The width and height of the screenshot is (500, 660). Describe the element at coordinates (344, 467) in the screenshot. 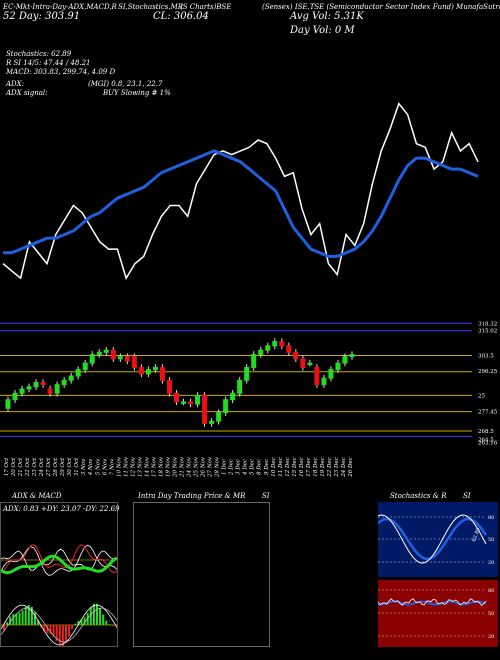

I see `date-tick-label: 24 Dec` at that location.